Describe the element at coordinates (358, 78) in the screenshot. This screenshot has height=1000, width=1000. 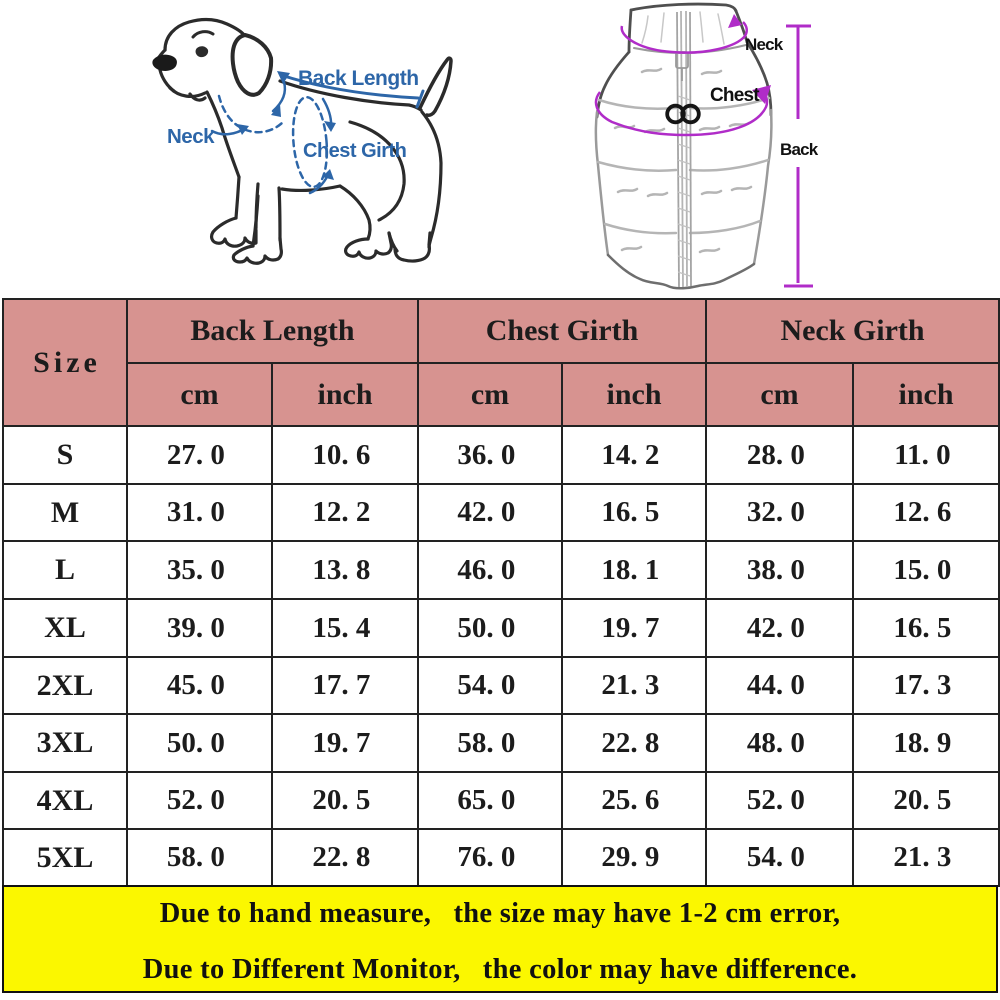
I see `svg-text: Back Length` at that location.